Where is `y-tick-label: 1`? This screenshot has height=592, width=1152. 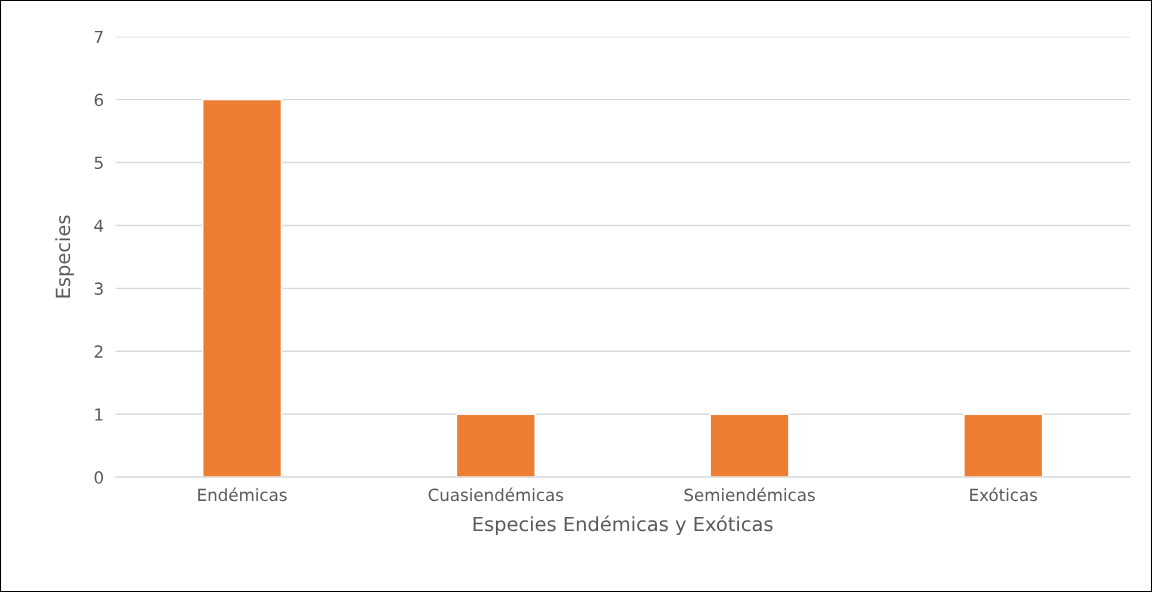
y-tick-label: 1 is located at coordinates (99, 414).